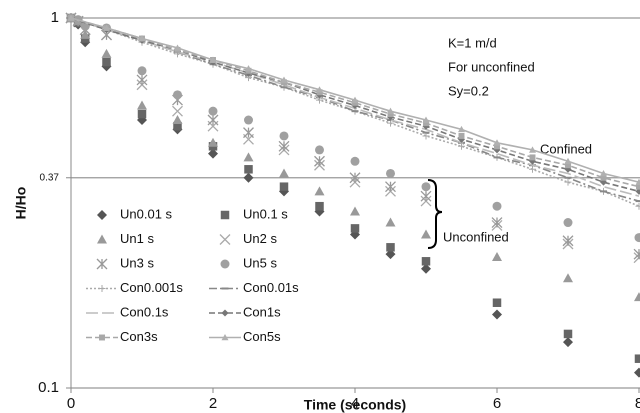 The width and height of the screenshot is (640, 413). Describe the element at coordinates (48, 387) in the screenshot. I see `y-tick-label: 0.1` at that location.